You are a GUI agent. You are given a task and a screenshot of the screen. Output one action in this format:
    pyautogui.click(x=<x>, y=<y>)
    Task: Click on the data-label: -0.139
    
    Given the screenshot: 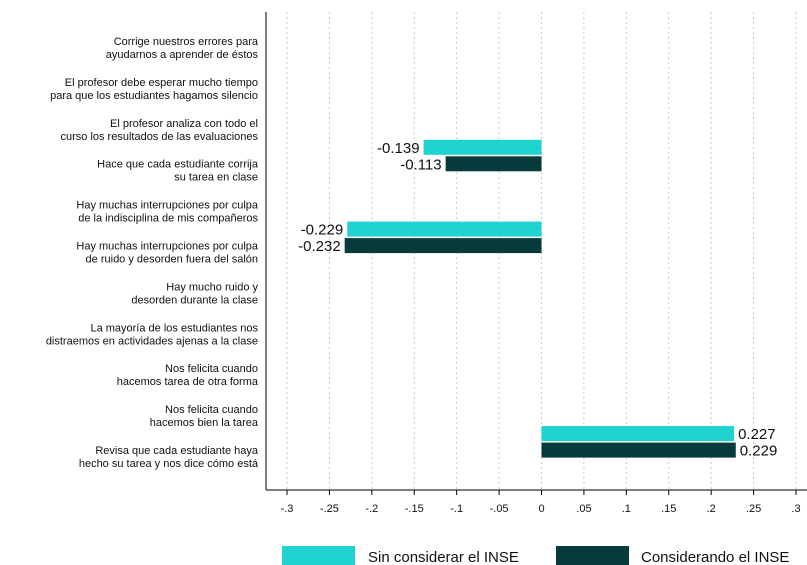 What is the action you would take?
    pyautogui.click(x=398, y=148)
    